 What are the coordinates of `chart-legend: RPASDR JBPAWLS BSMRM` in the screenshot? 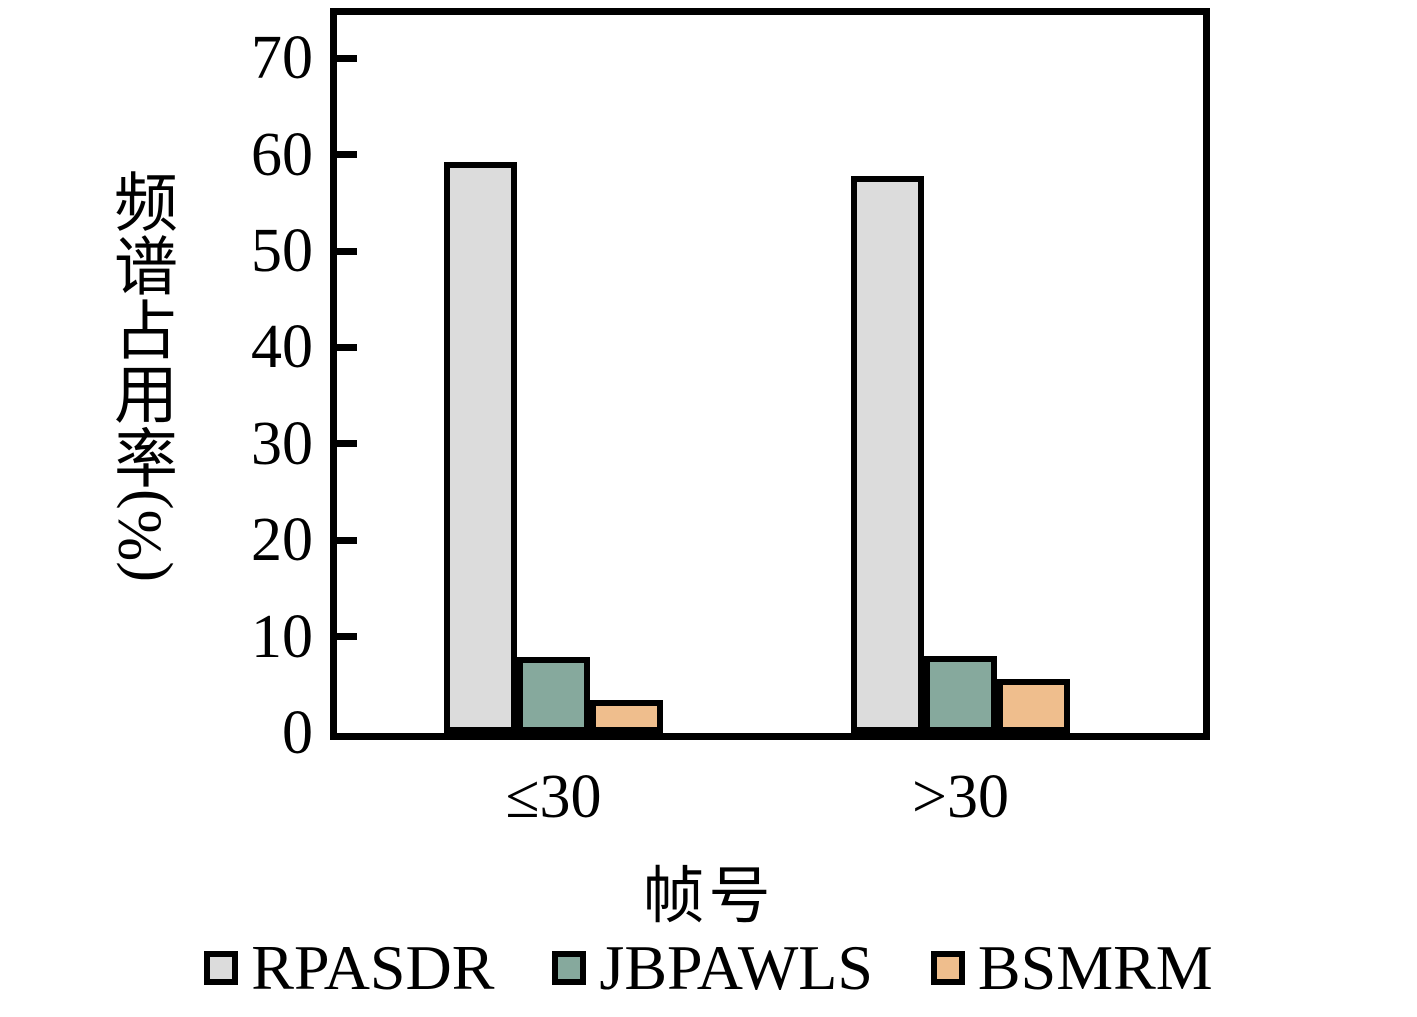 It's located at (708, 968).